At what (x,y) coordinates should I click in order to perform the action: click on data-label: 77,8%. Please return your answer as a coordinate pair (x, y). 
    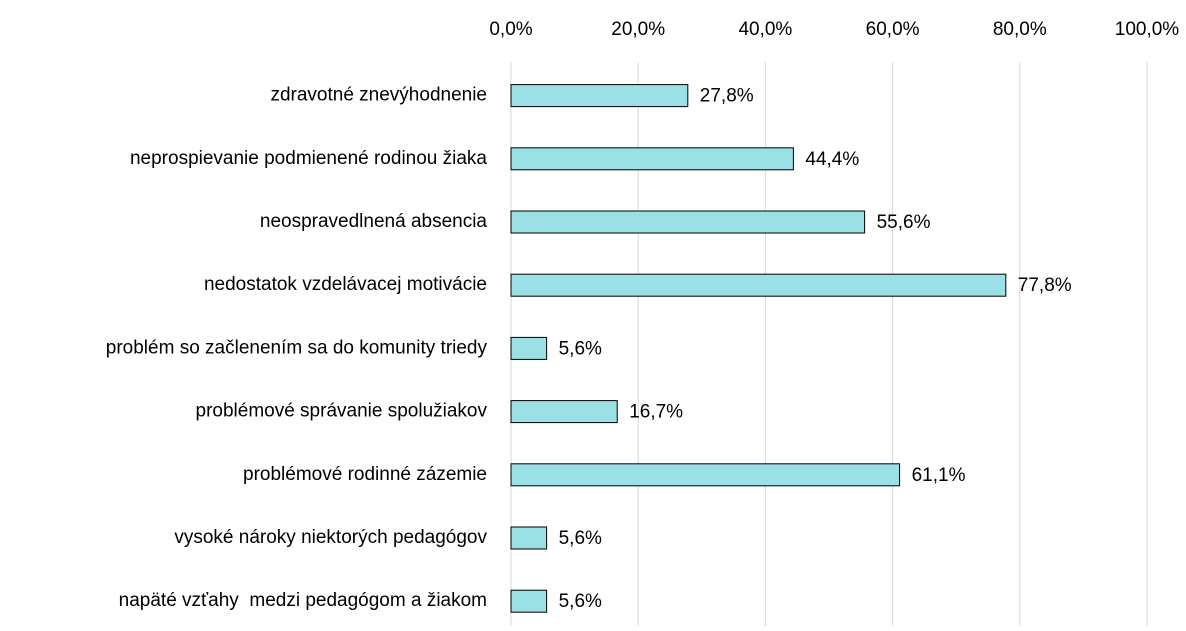
    Looking at the image, I should click on (1045, 285).